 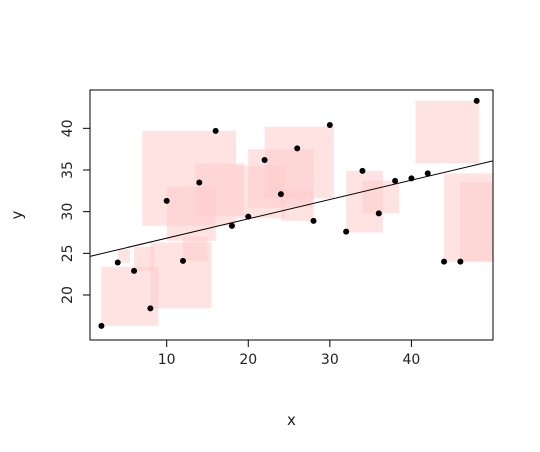 I want to click on x-axis-label: x, so click(x=291, y=420).